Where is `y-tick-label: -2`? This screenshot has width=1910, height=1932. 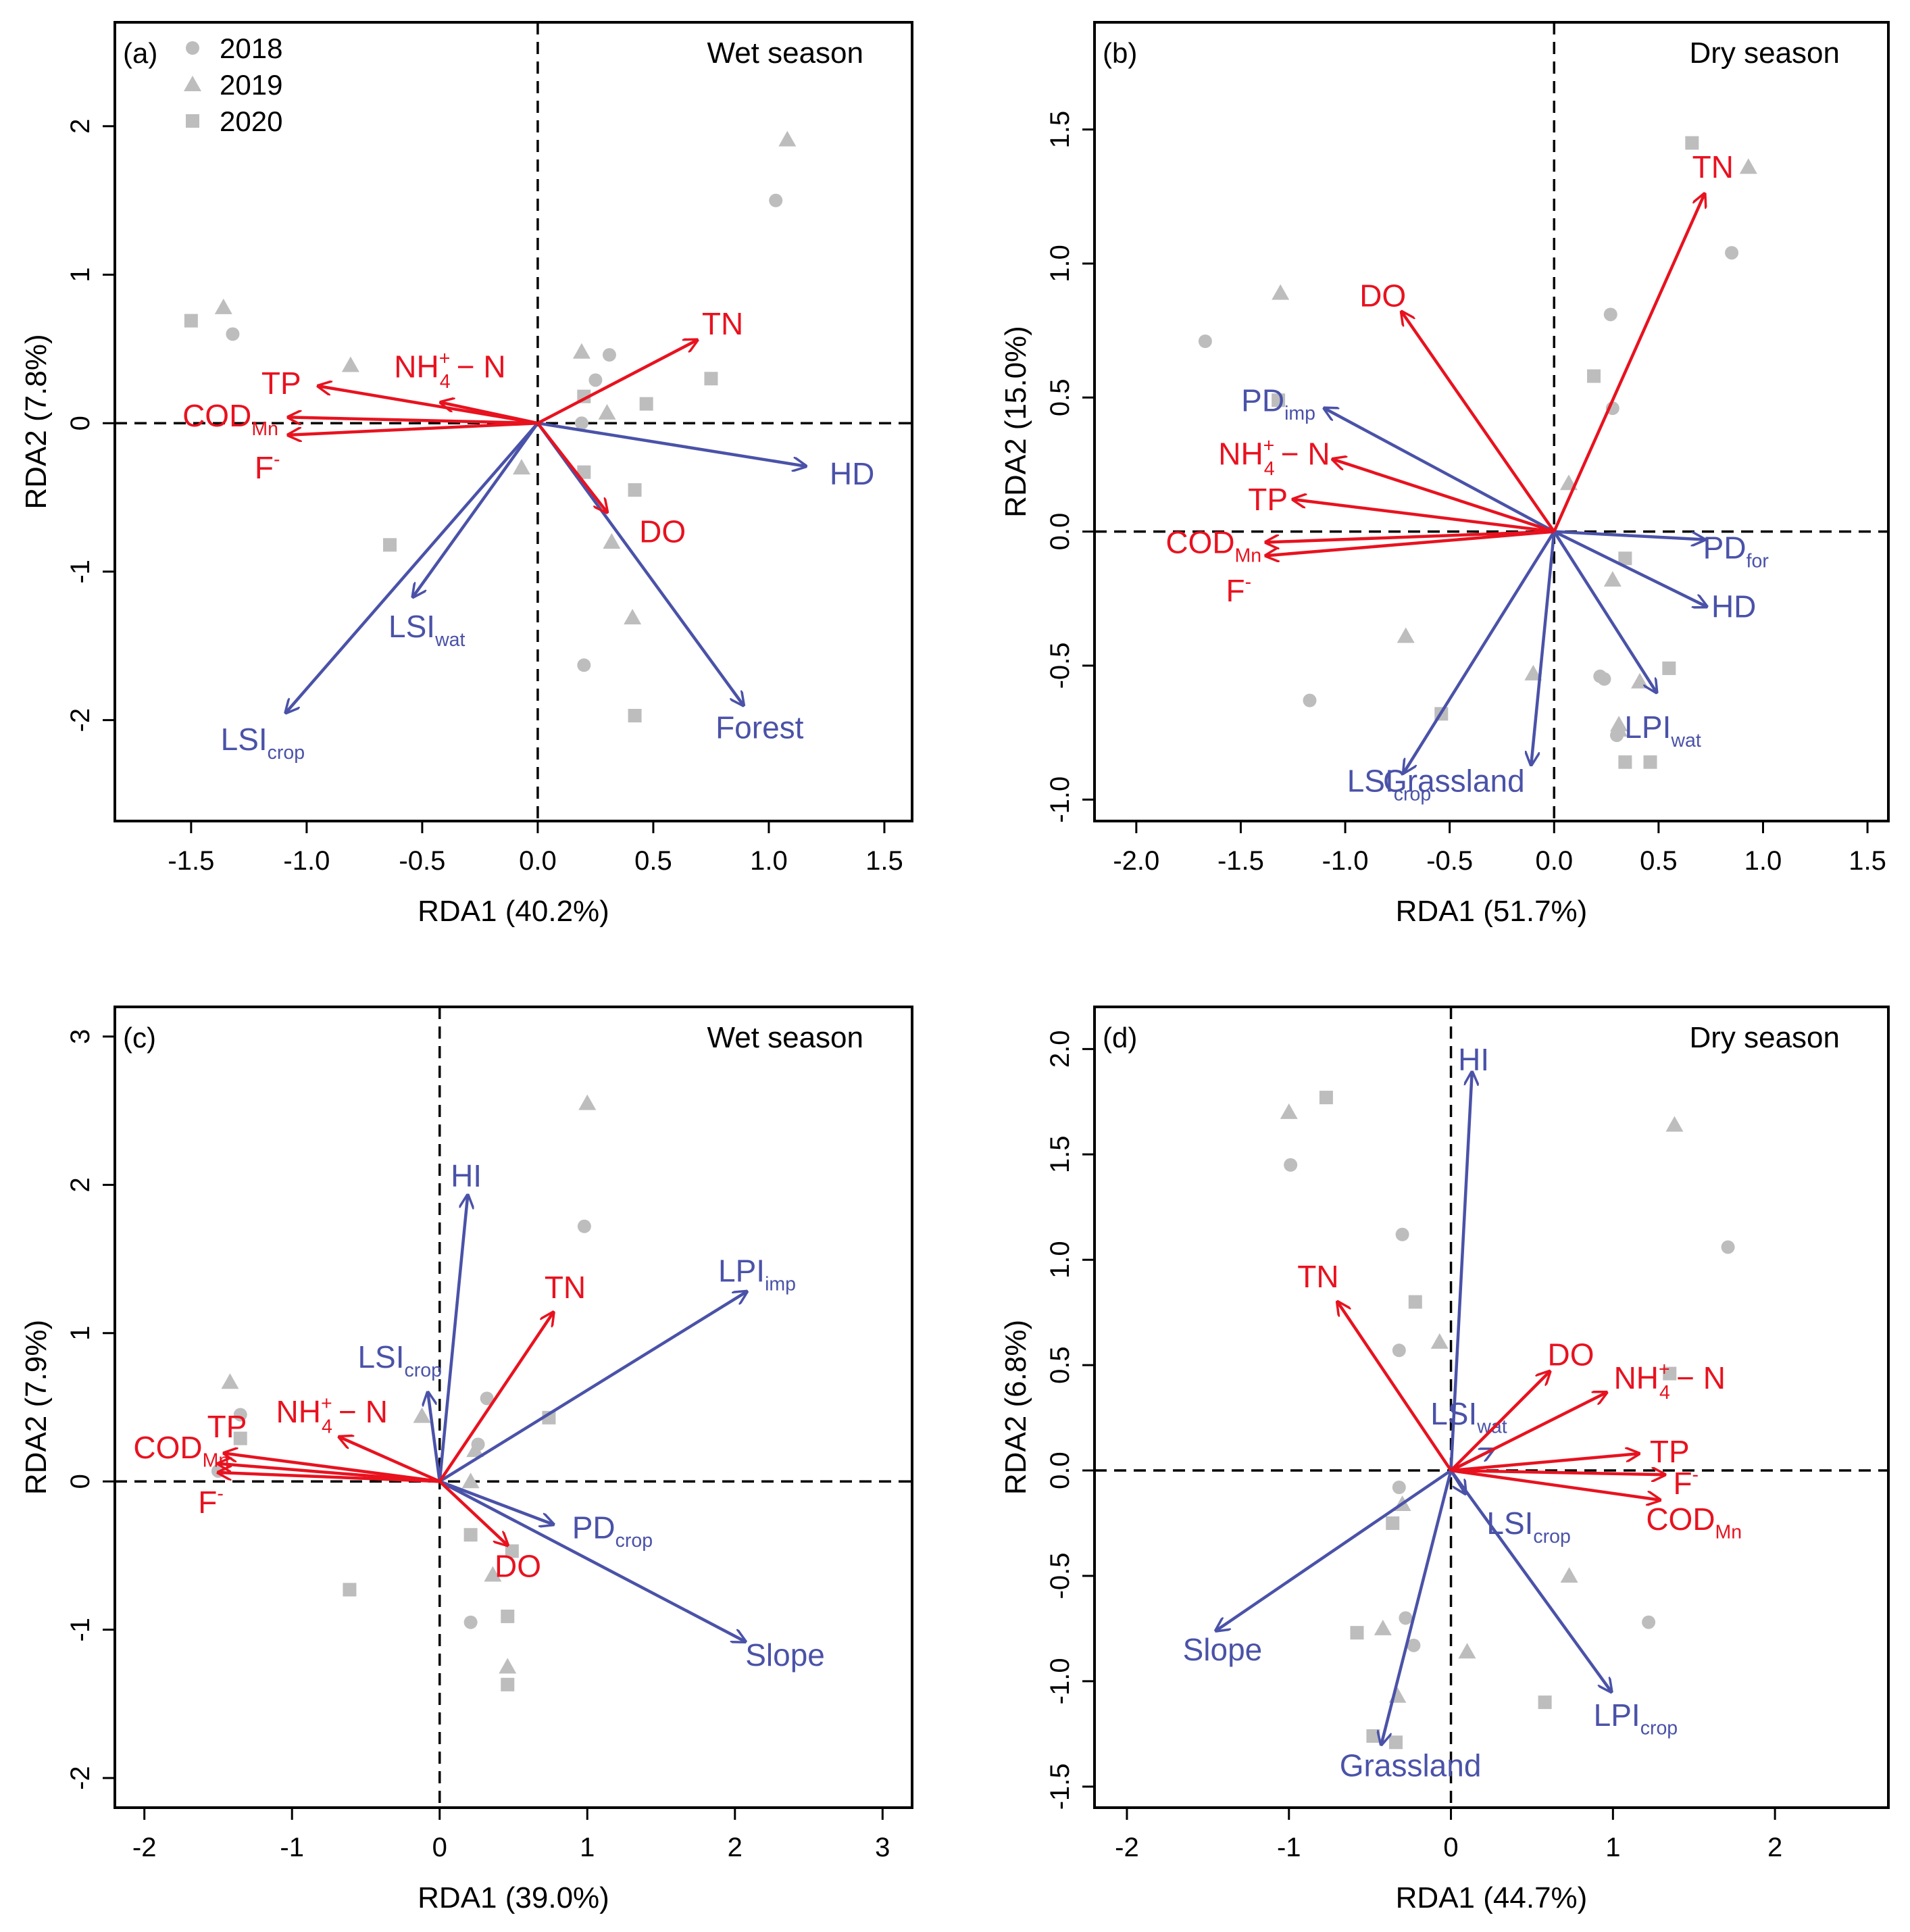
y-tick-label: -2 is located at coordinates (80, 1778).